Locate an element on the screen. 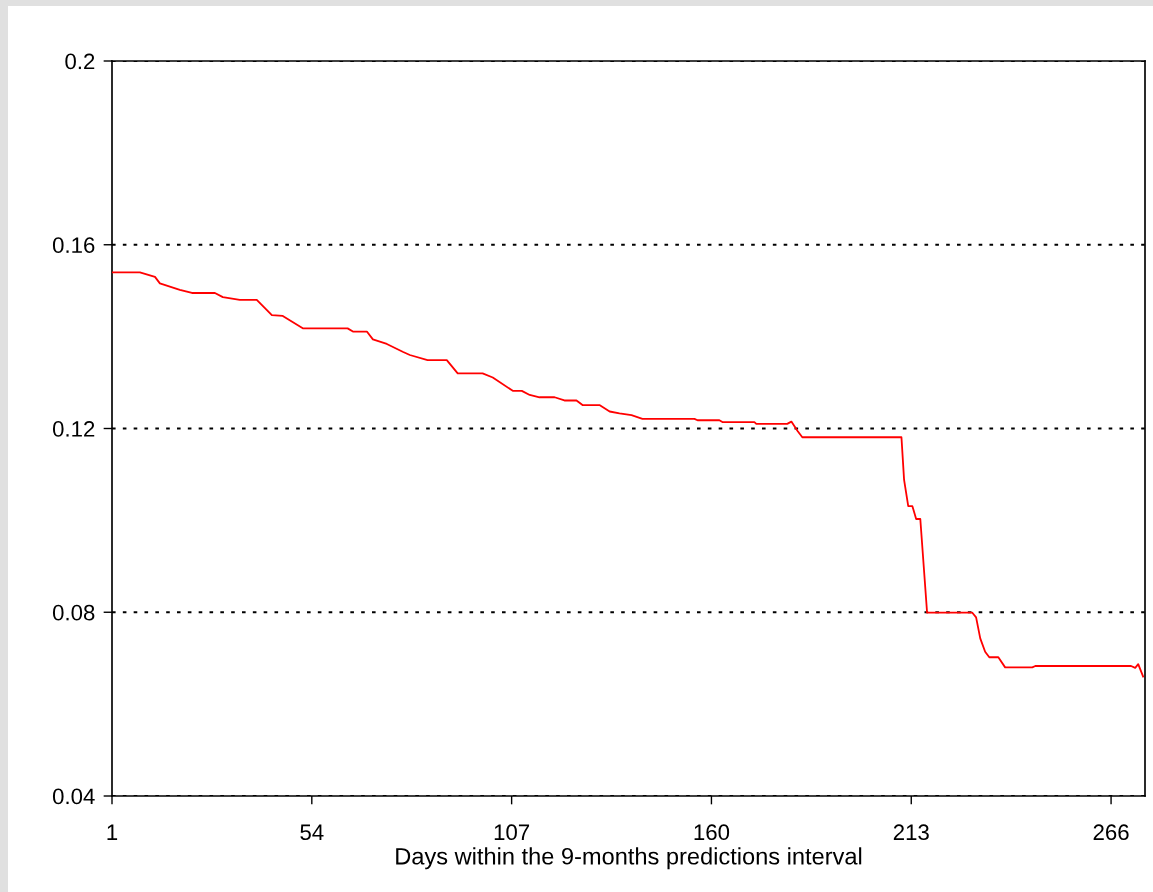 The width and height of the screenshot is (1153, 892). x-tick-label: 213 is located at coordinates (911, 832).